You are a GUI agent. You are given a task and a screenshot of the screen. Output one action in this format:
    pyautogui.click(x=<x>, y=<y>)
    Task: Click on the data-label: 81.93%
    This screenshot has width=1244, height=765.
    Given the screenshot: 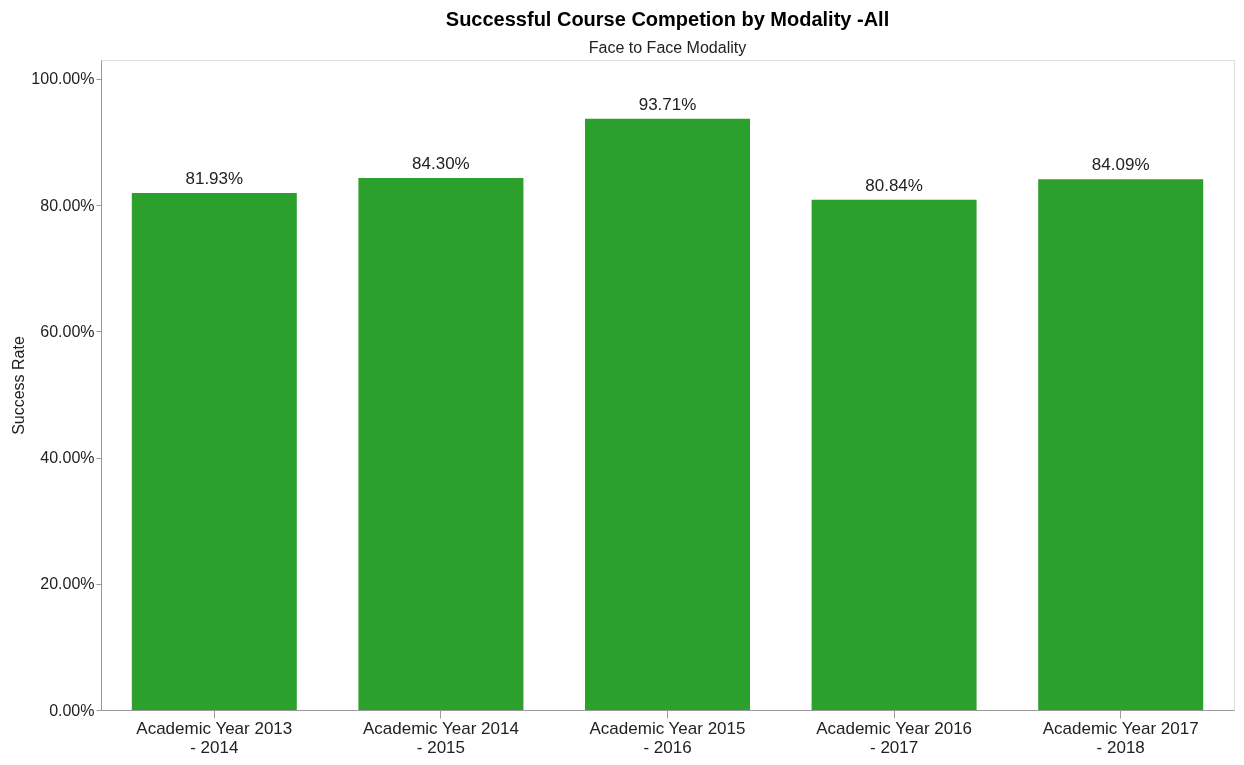 What is the action you would take?
    pyautogui.click(x=214, y=178)
    